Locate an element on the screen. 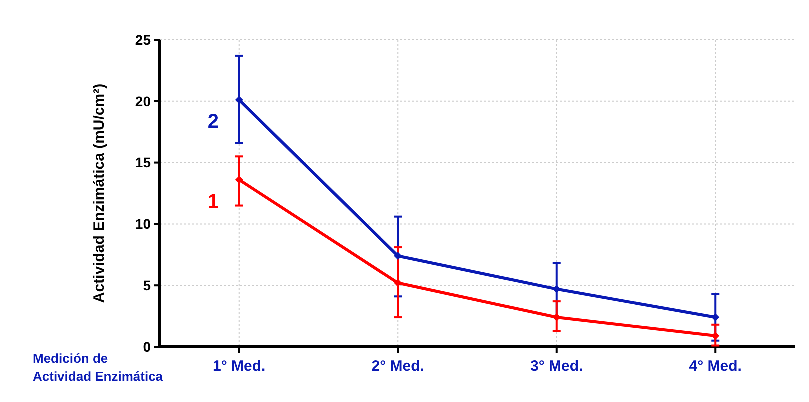  y-tick-label: 25 is located at coordinates (143, 40).